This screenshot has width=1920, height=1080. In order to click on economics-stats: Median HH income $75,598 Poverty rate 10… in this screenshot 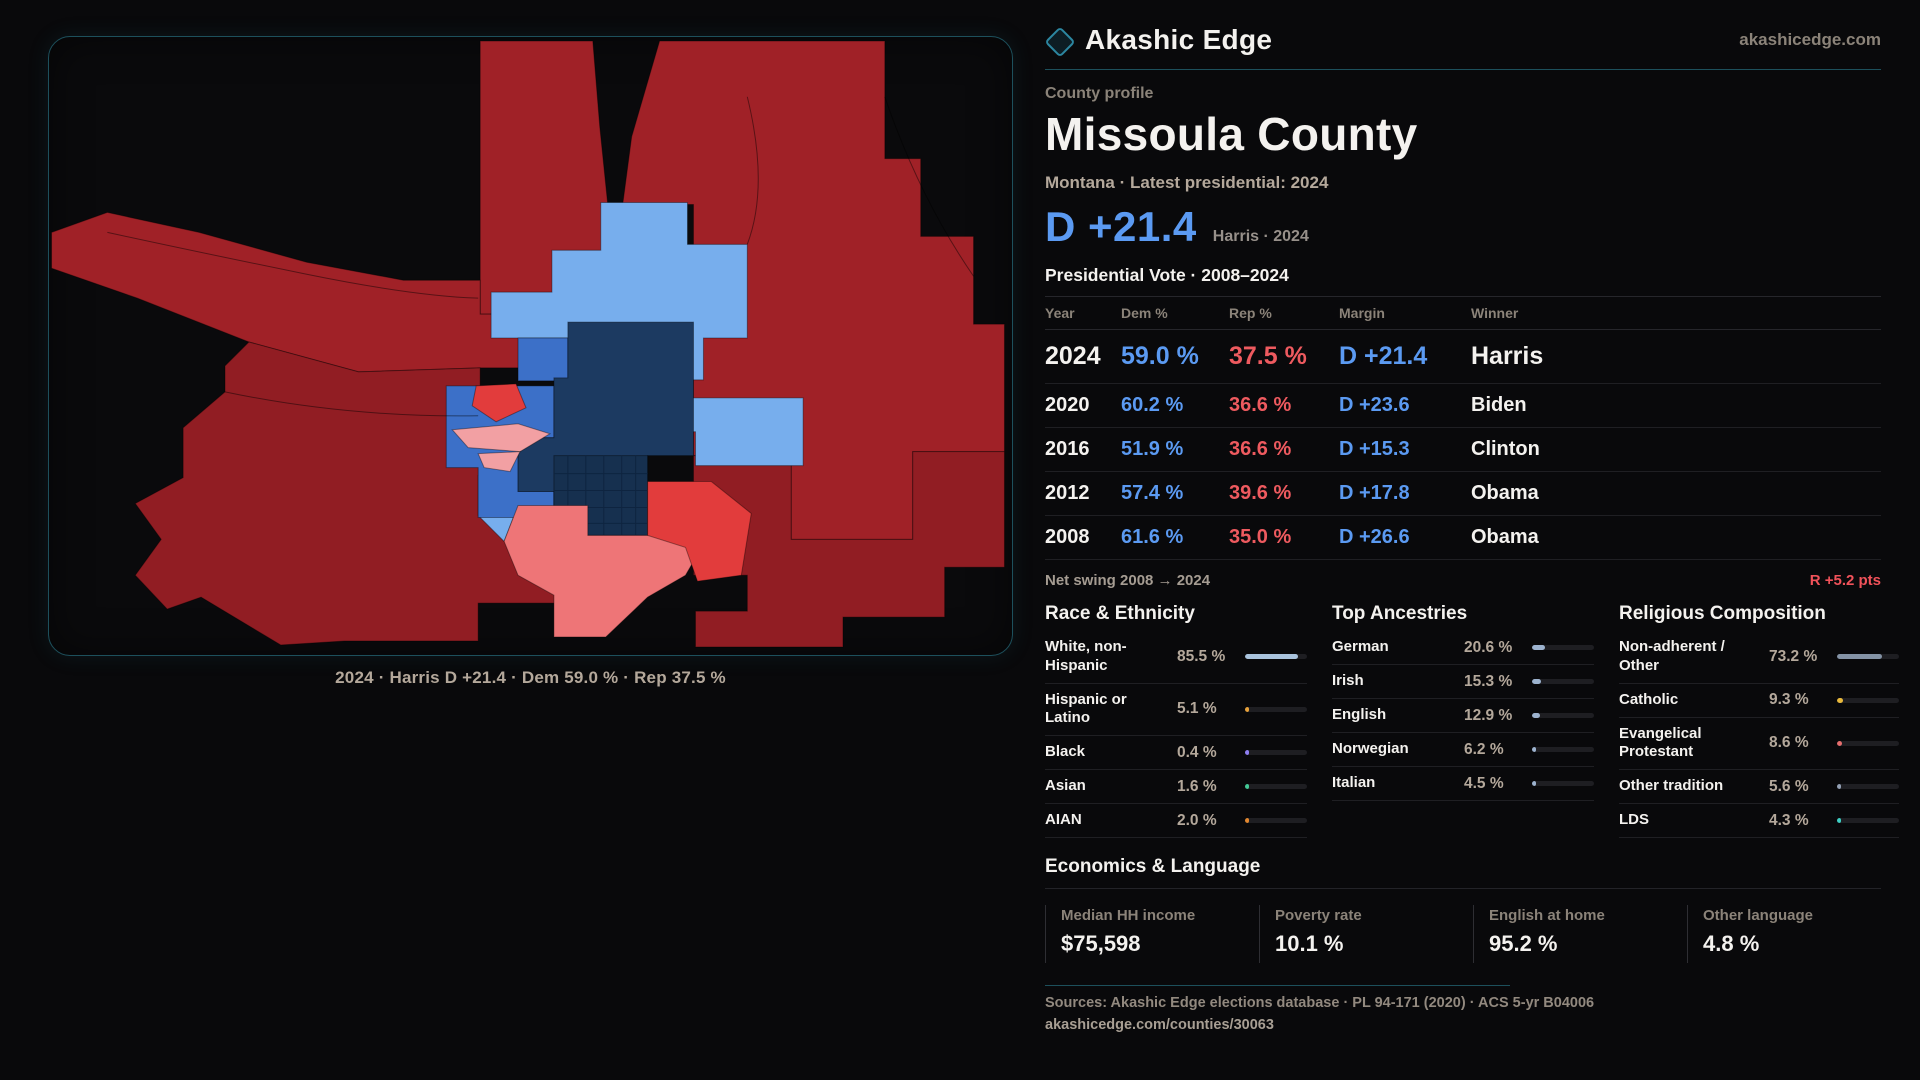, I will do `click(1463, 934)`.